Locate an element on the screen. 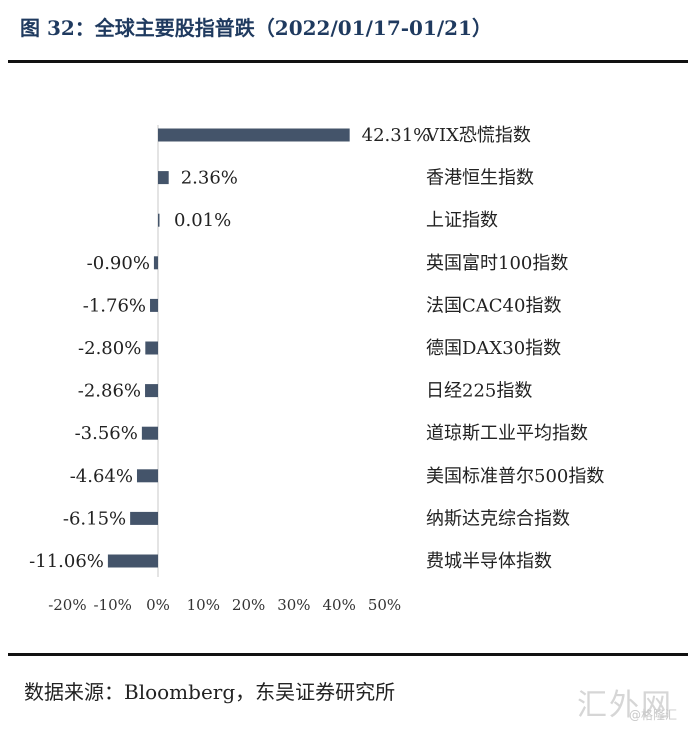 The width and height of the screenshot is (689, 729). data-label-5: -2.80% is located at coordinates (109, 348).